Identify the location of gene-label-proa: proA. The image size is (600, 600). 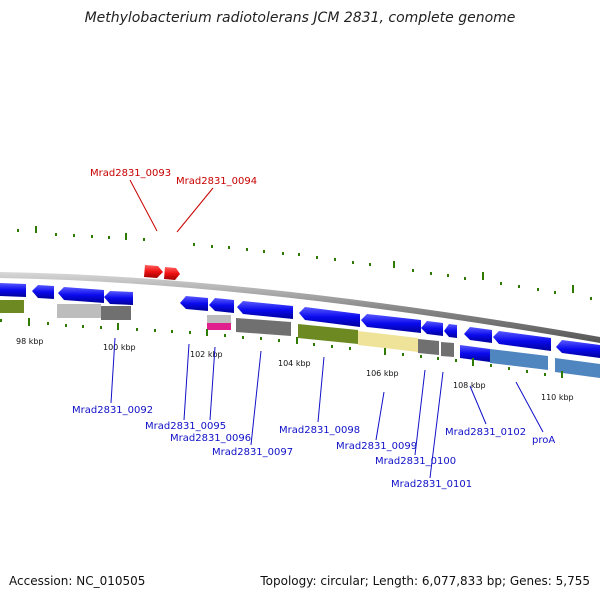
(543, 440).